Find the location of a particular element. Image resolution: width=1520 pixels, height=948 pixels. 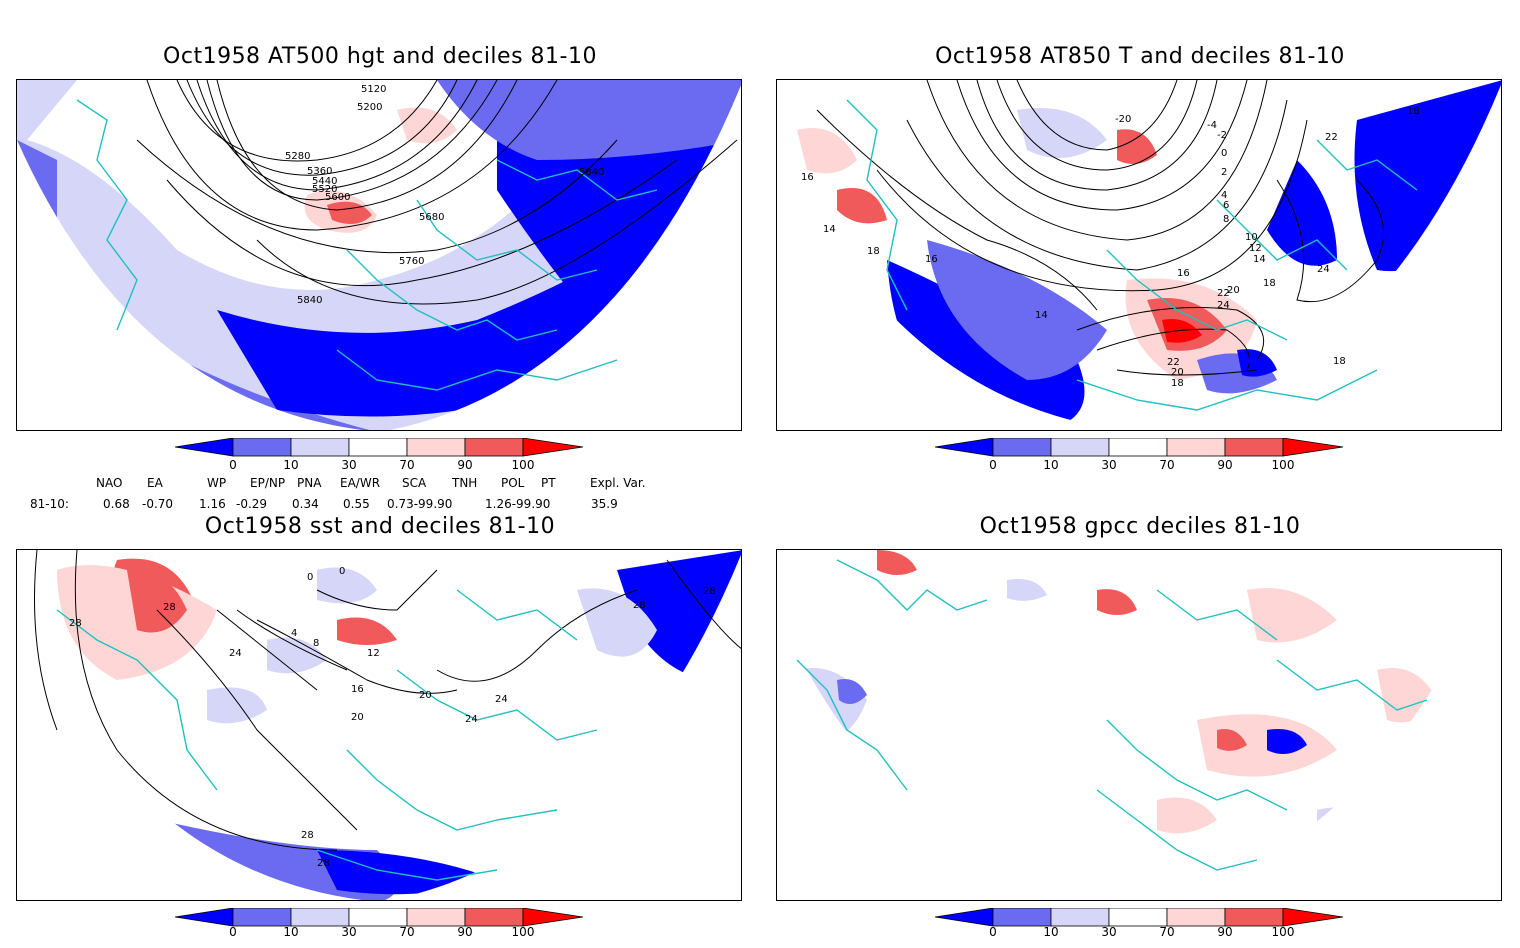

contour-label: 6 is located at coordinates (1226, 205).